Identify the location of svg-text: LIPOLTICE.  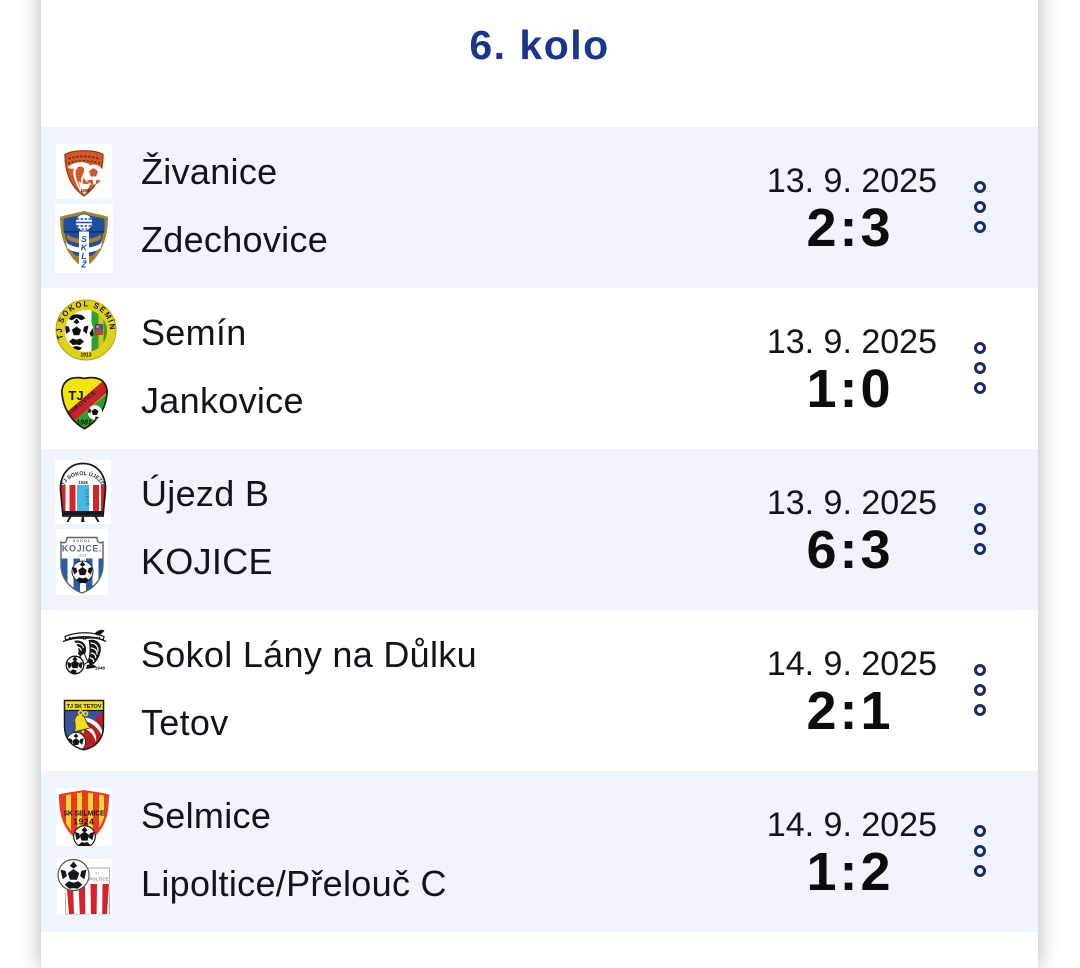
(96, 878).